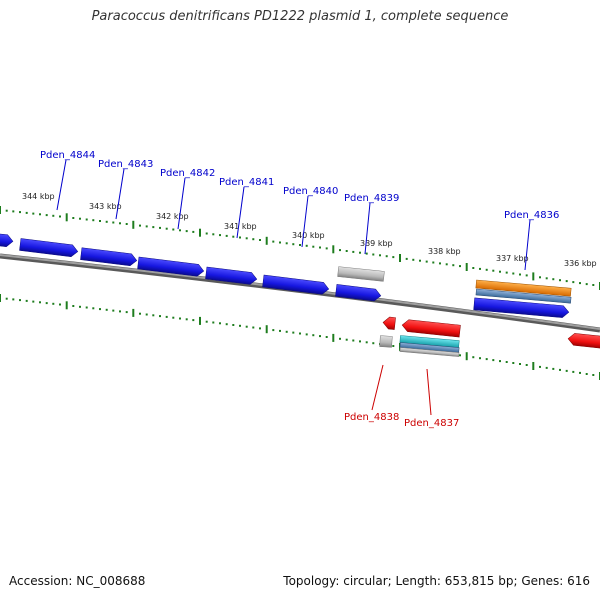 This screenshot has width=600, height=600. Describe the element at coordinates (77, 581) in the screenshot. I see `accession-text: Accession: NC_008688` at that location.